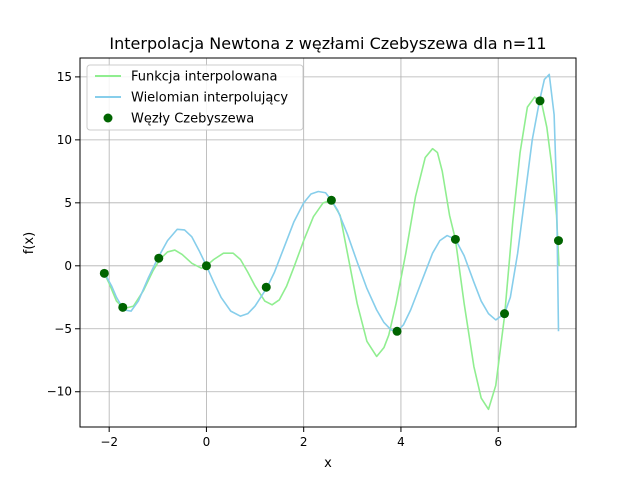  I want to click on legend-label: Funkcja interpolowana, so click(204, 77).